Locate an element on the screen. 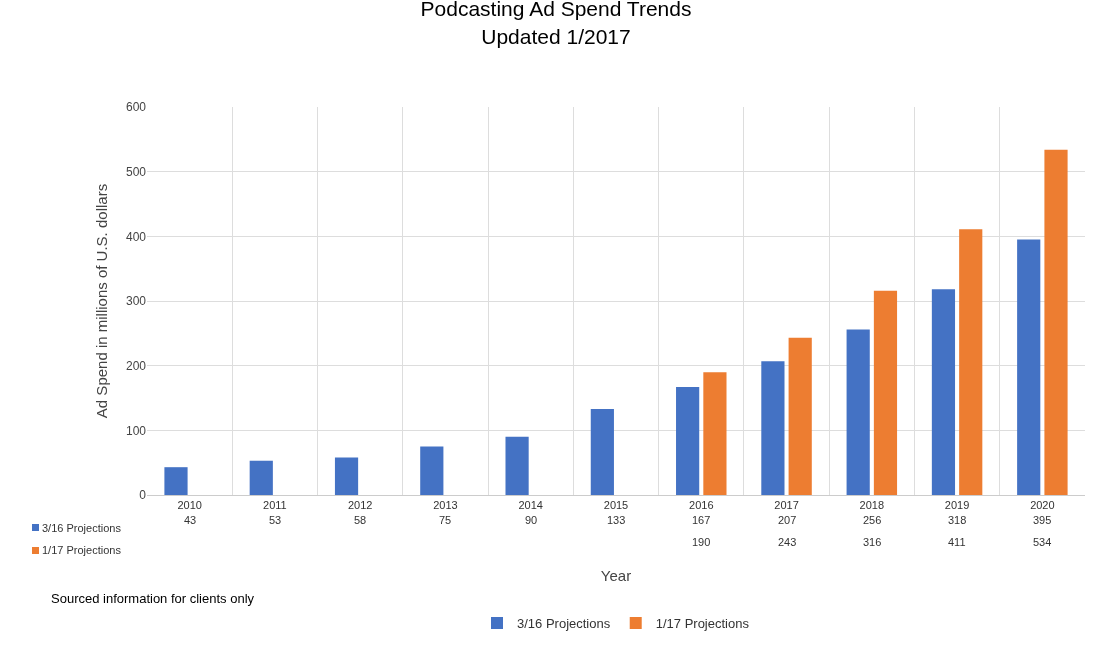  x-tick-label: 2014 is located at coordinates (530, 505).